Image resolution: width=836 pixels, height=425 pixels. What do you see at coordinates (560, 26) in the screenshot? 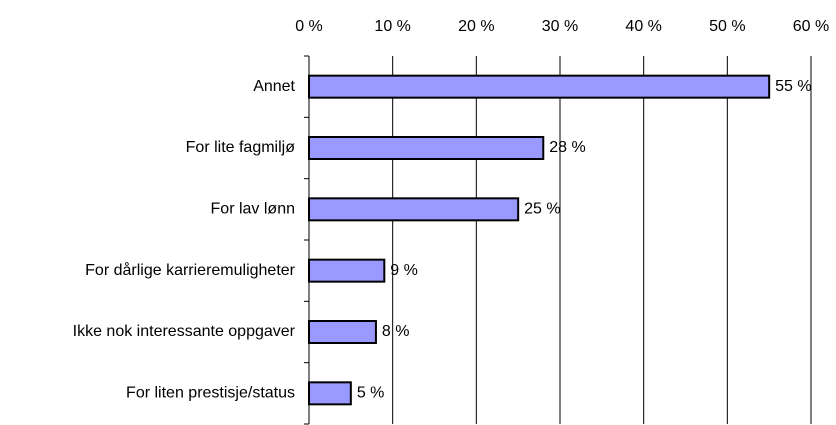
I see `x-tick-label: 30 %` at bounding box center [560, 26].